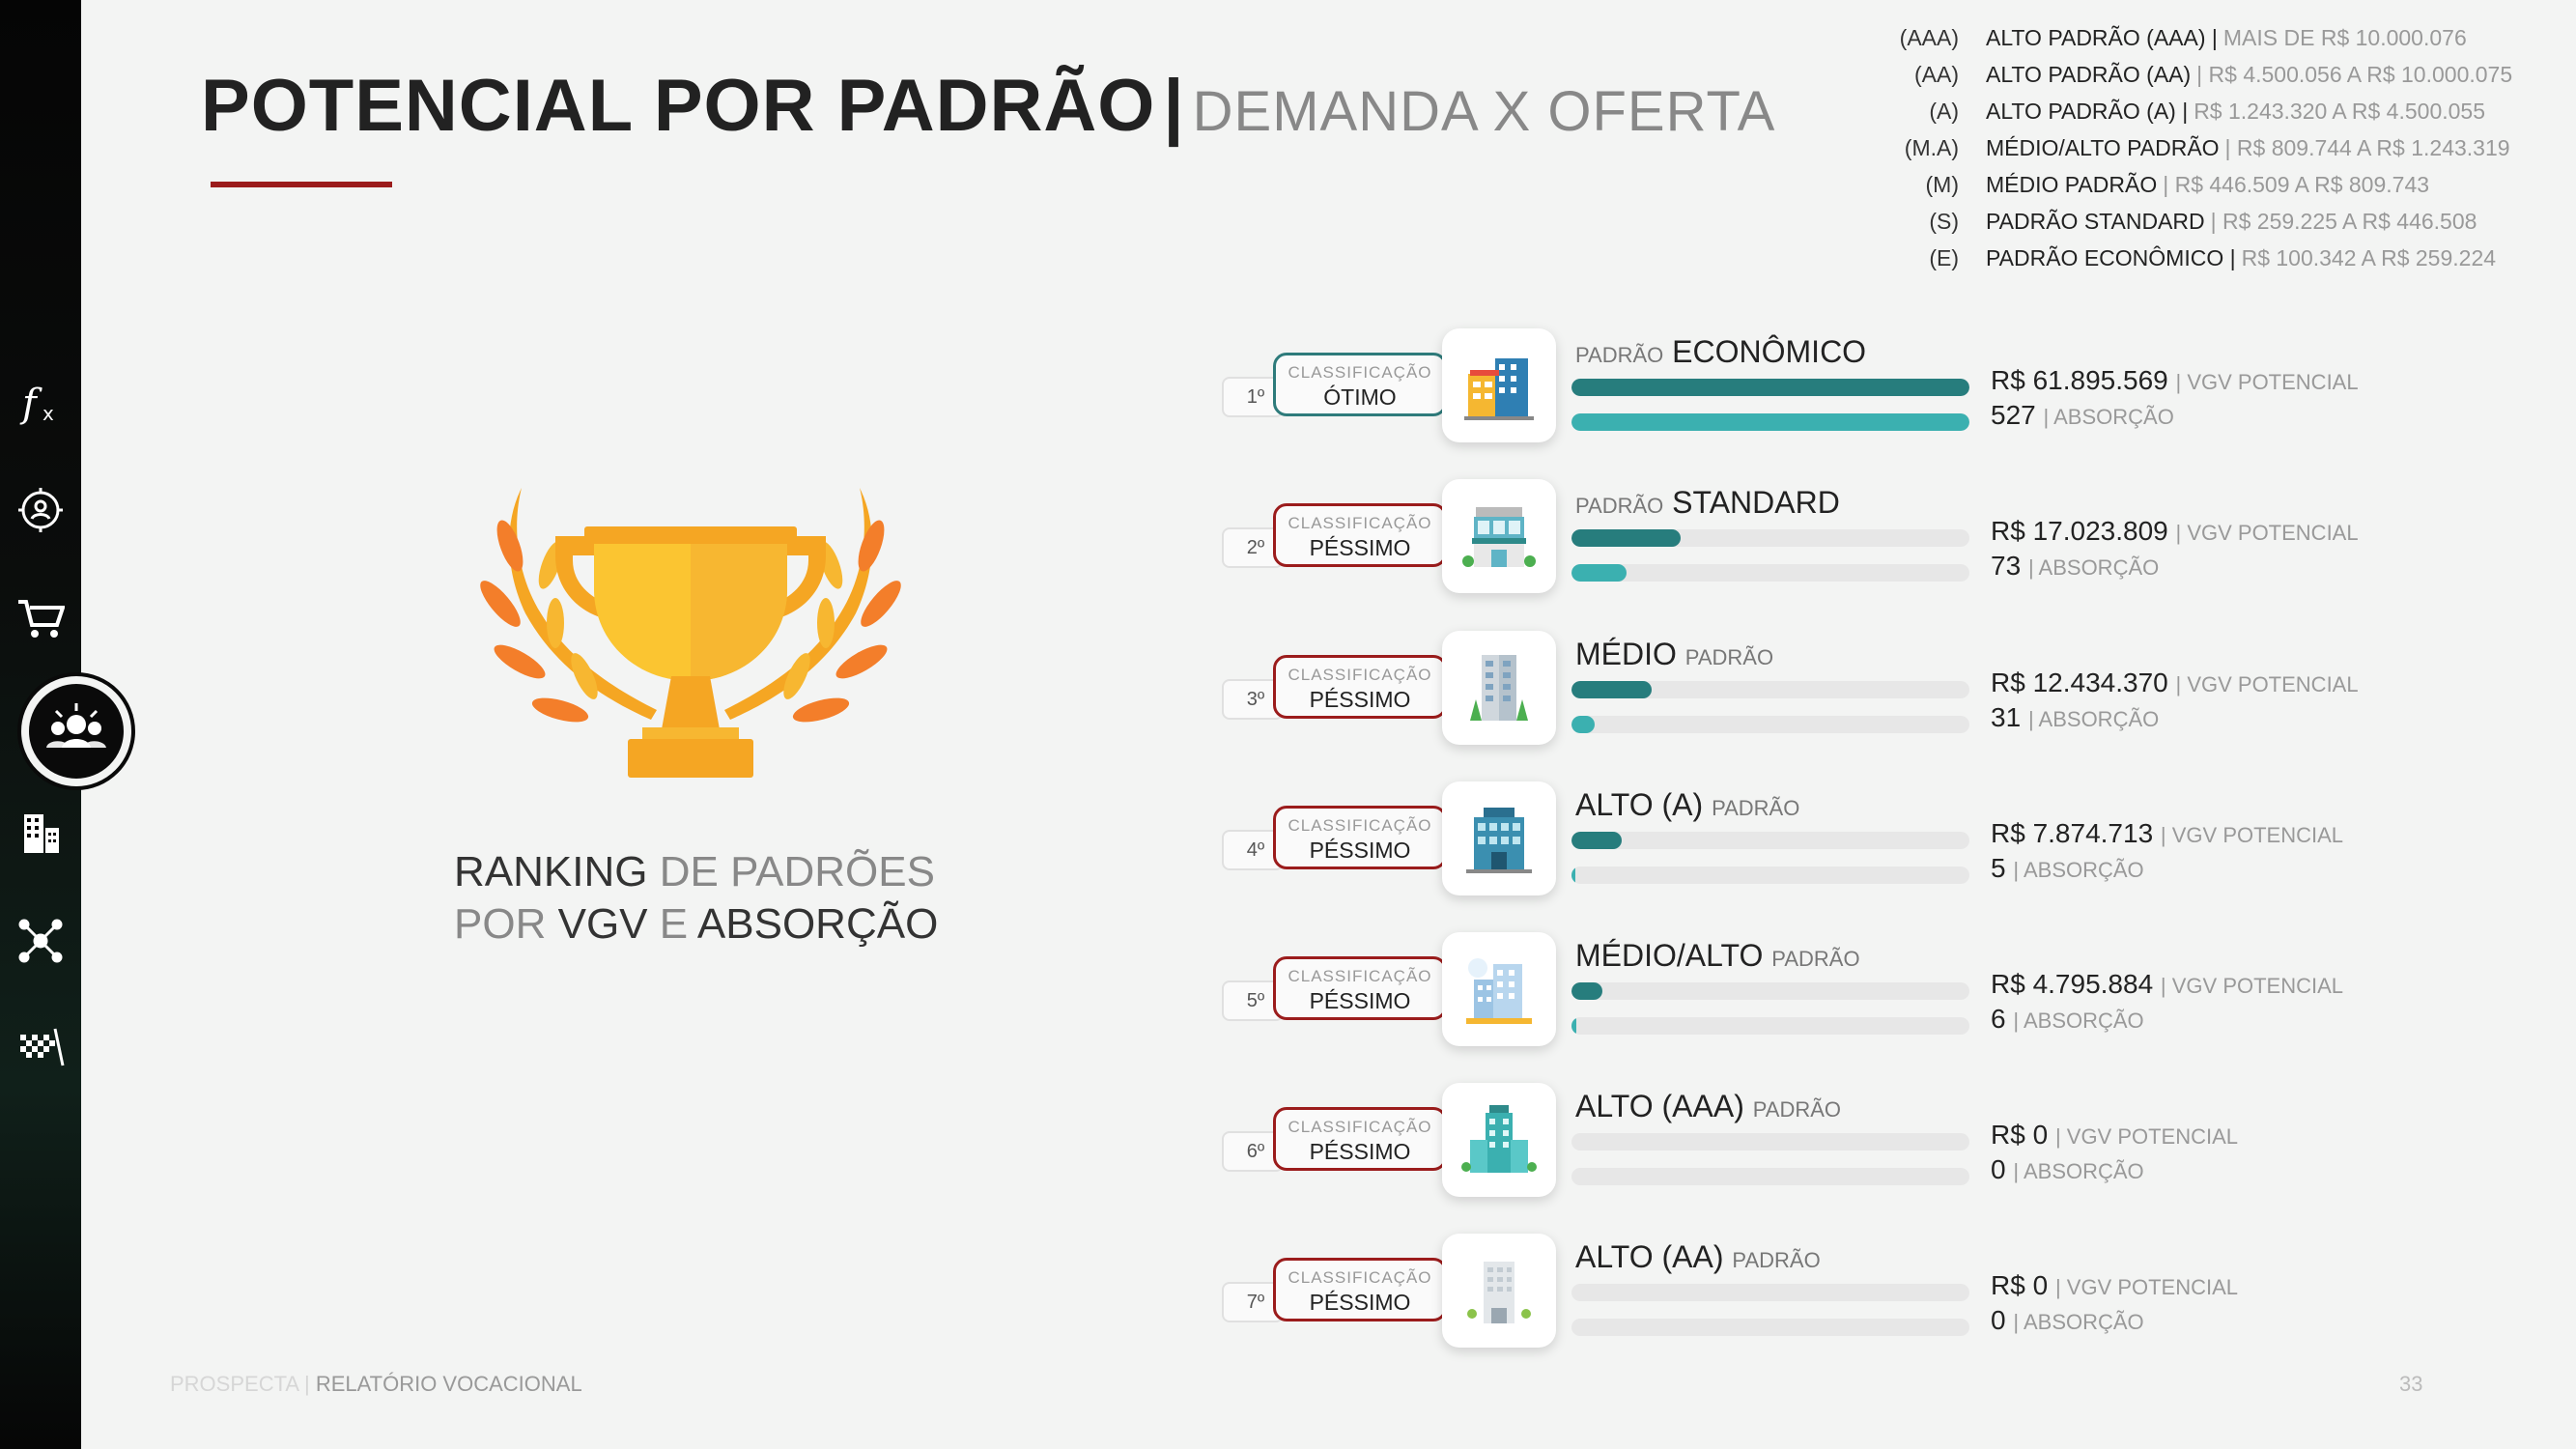 The image size is (2576, 1449). I want to click on vgv-value-line: R$ 4.795.884 | VGV POTENCIAL, so click(2167, 984).